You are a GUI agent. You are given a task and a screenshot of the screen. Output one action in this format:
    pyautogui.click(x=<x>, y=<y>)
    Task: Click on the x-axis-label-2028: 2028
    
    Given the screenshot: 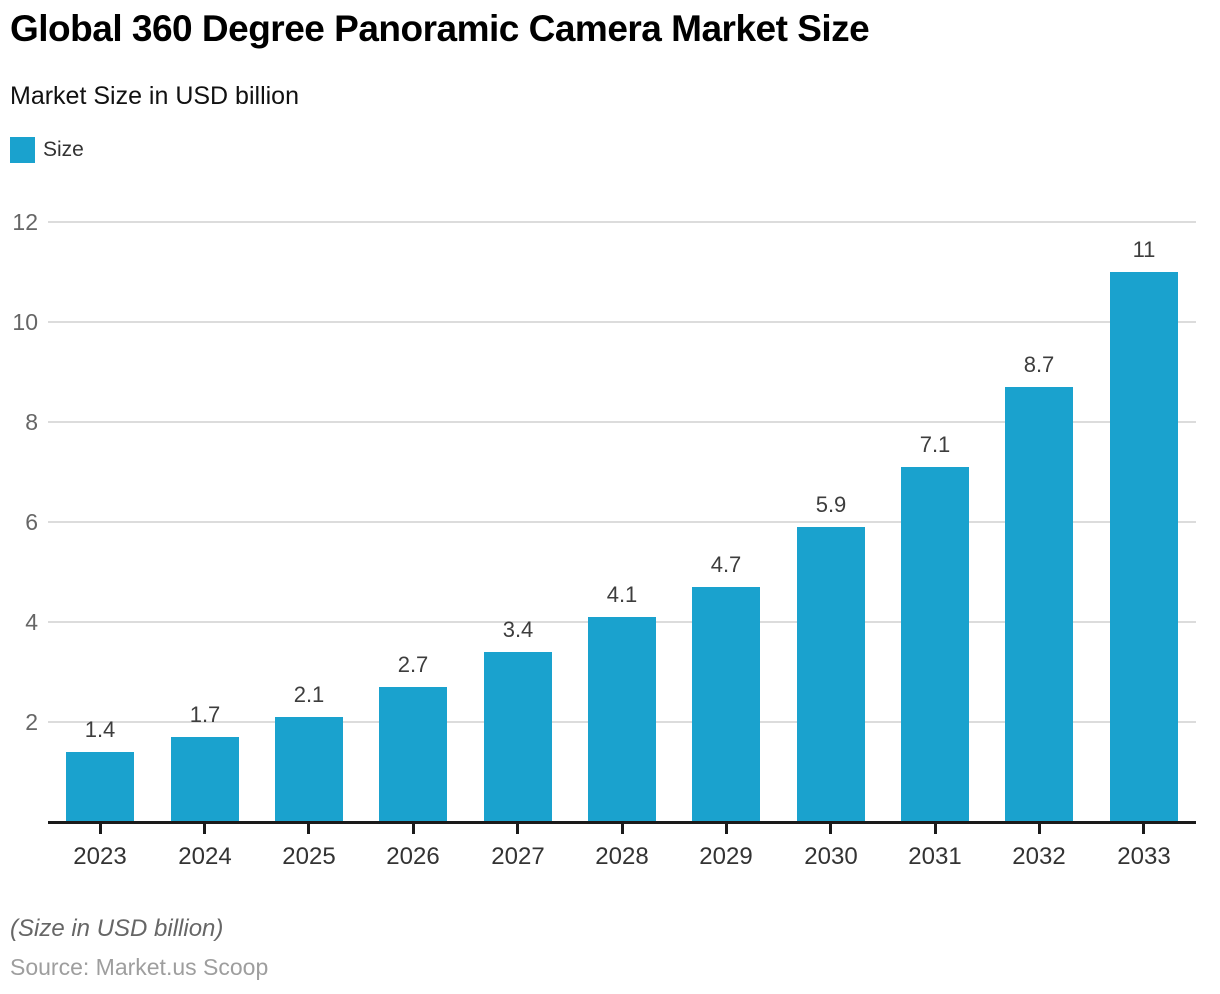 What is the action you would take?
    pyautogui.click(x=622, y=856)
    